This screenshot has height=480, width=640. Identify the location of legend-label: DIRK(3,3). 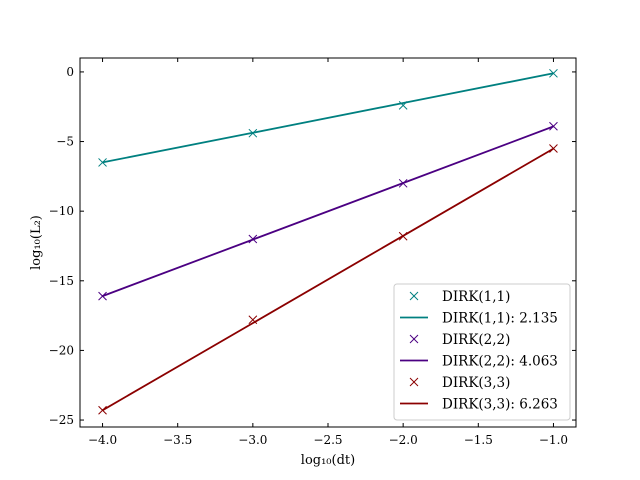
(476, 383).